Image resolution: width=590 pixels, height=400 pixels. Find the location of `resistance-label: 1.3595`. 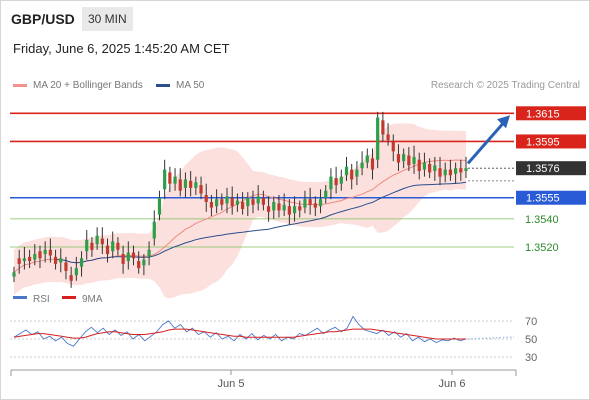

resistance-label: 1.3595 is located at coordinates (543, 142).